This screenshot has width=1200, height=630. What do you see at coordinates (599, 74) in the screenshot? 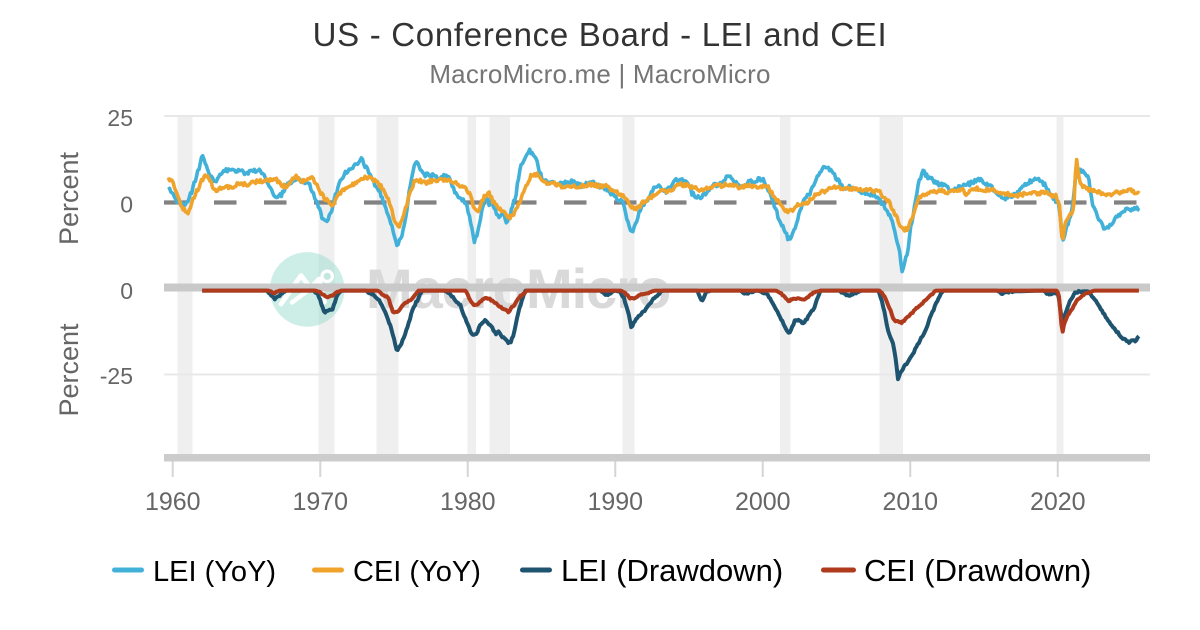
I see `svg-text: MacroMicro.me | MacroMicro` at bounding box center [599, 74].